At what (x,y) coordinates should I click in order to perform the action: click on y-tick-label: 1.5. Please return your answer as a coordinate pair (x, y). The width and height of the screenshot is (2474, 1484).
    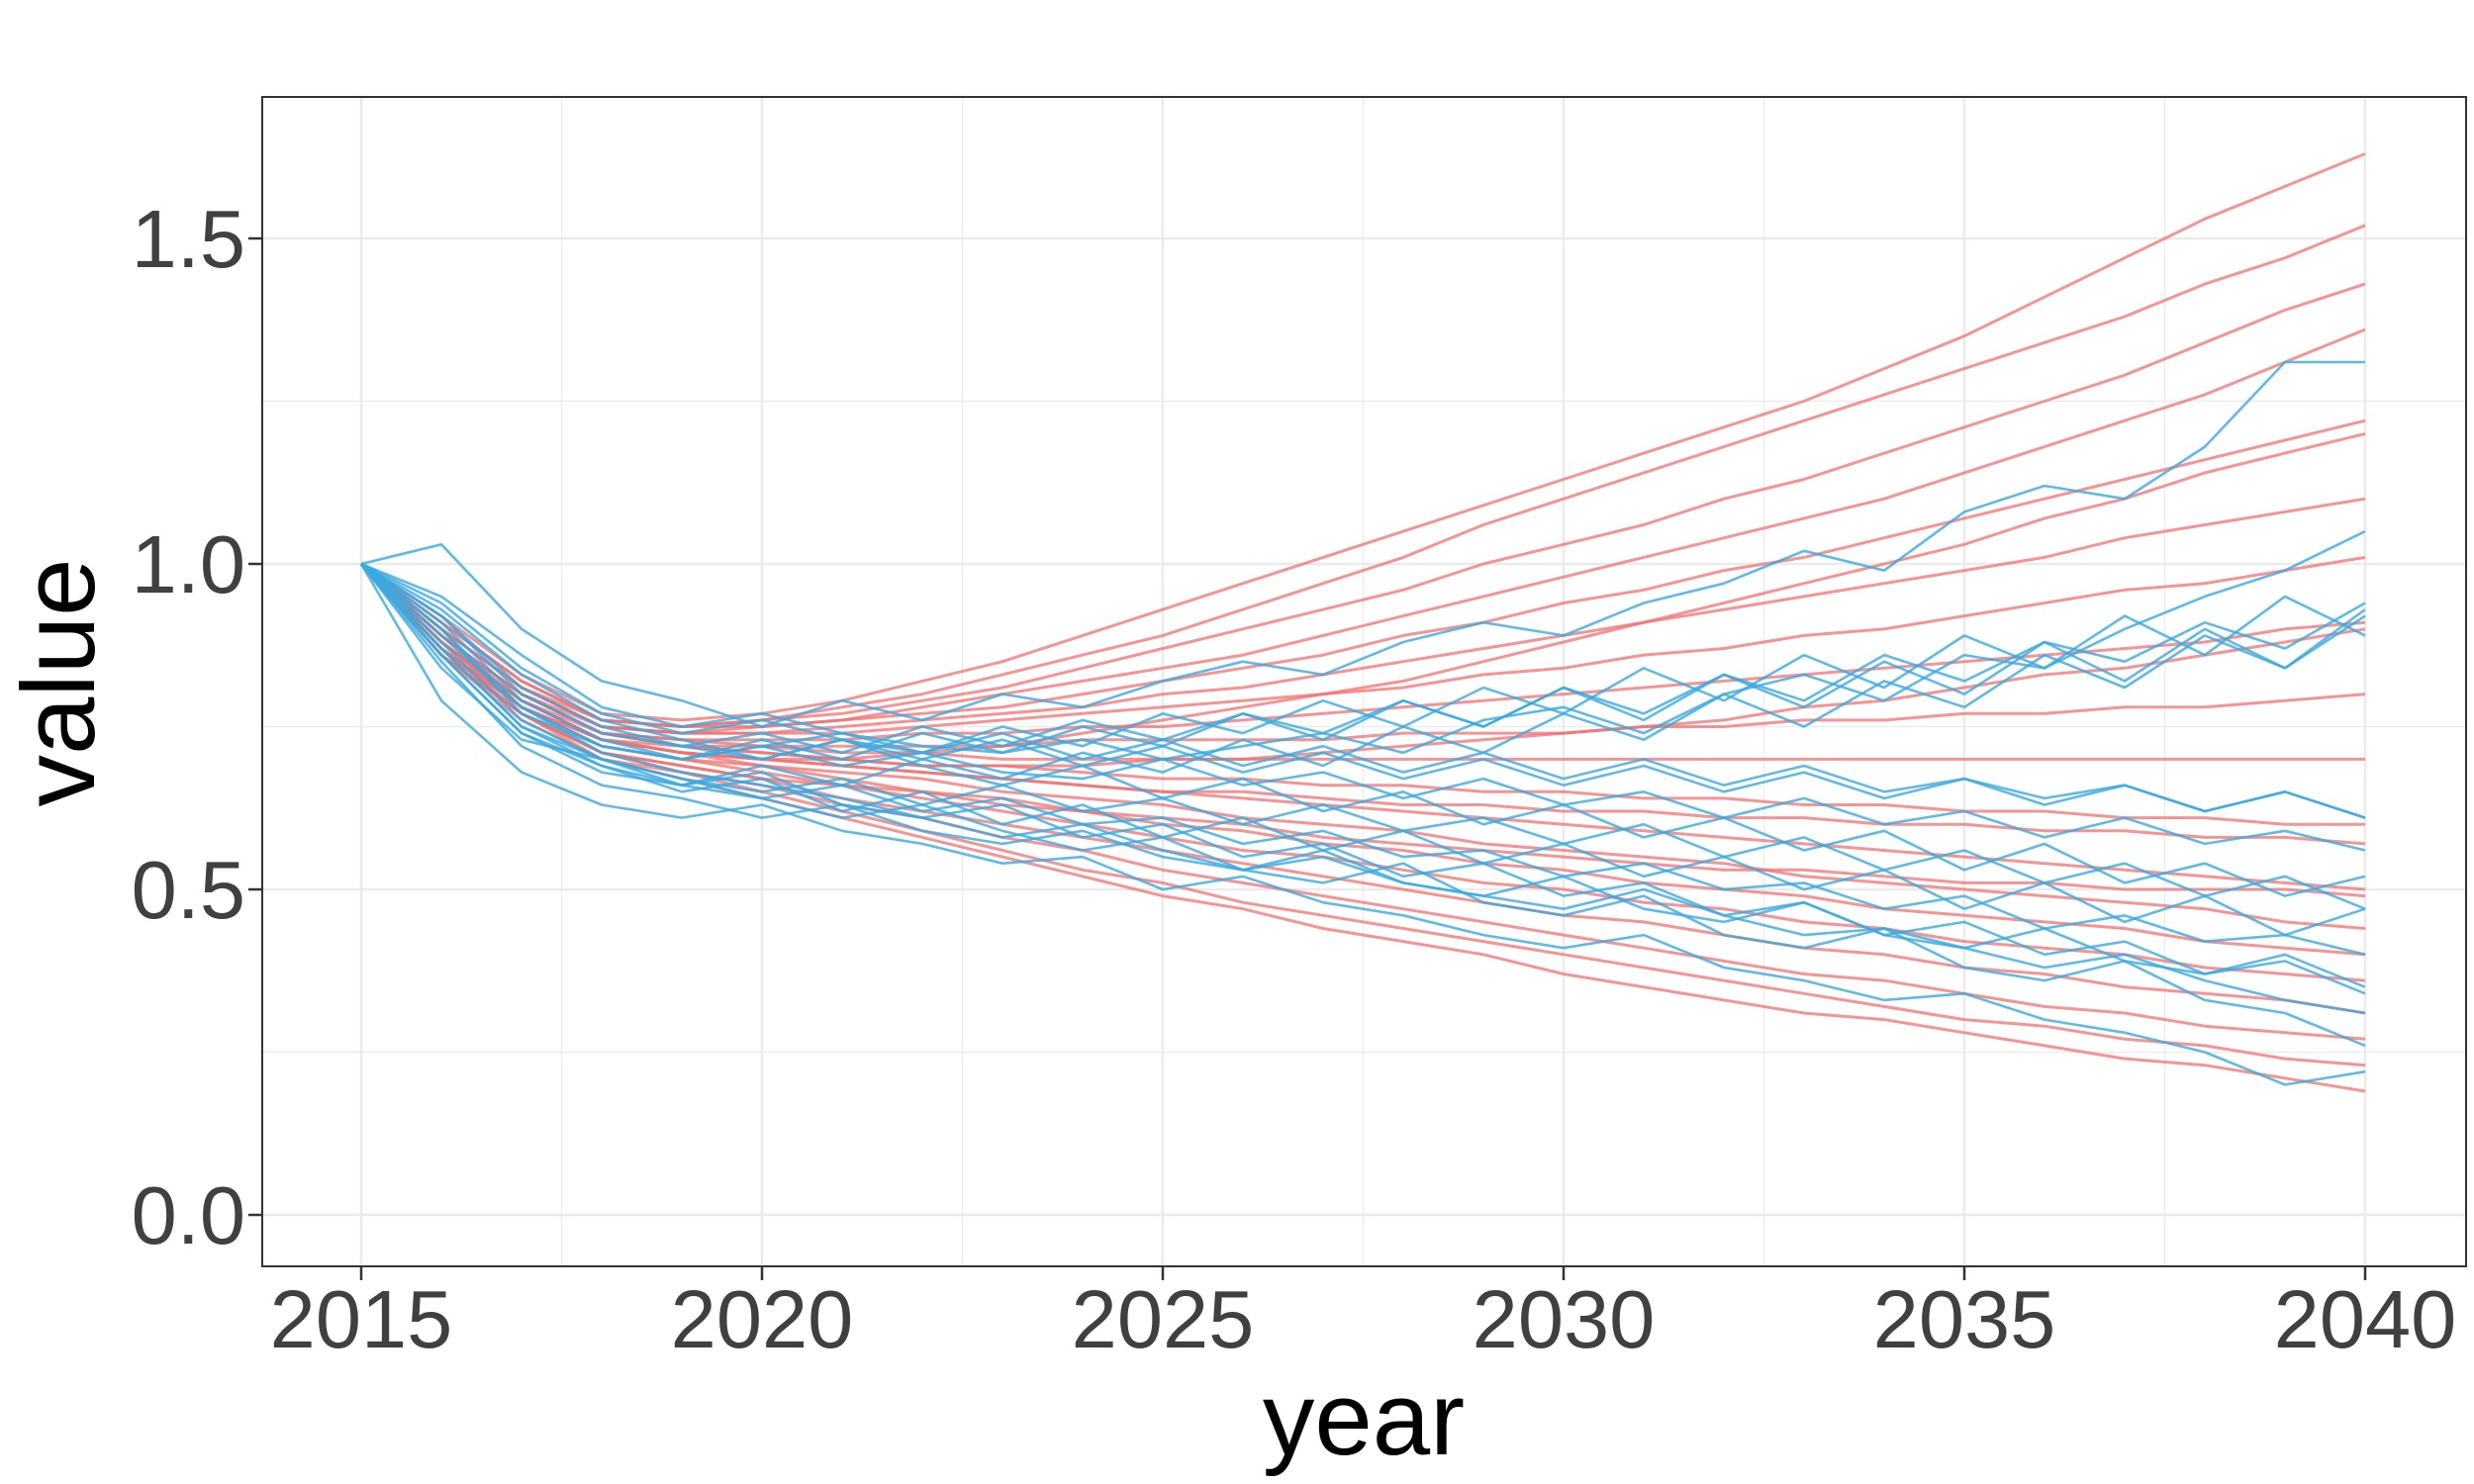
    Looking at the image, I should click on (189, 239).